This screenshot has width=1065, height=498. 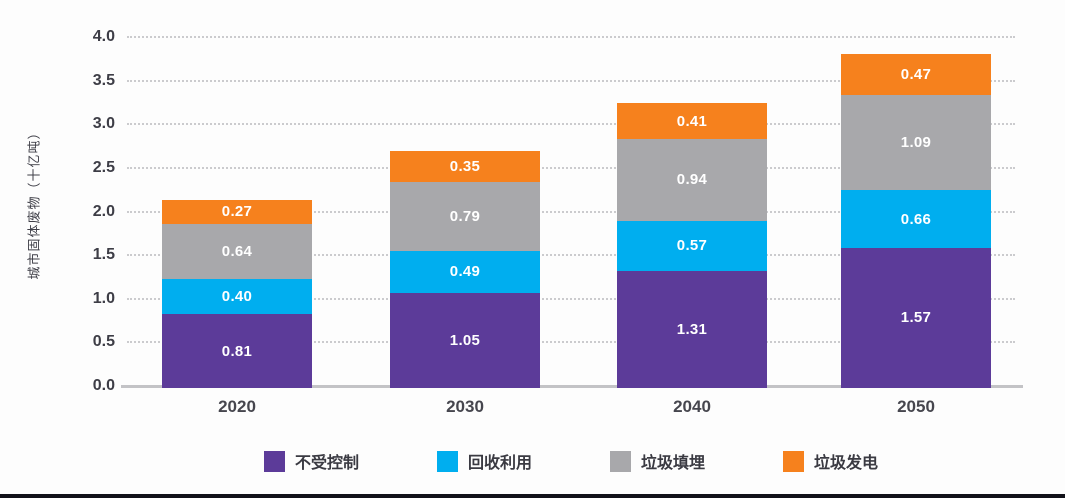 I want to click on legend: 不受控制 回收利用 垃圾填埋 垃圾发电, so click(x=571, y=461).